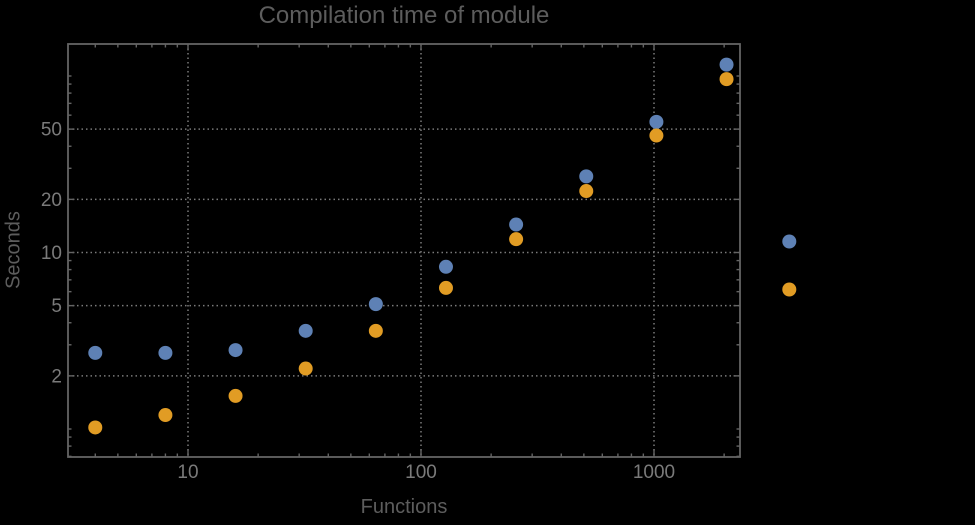 The image size is (975, 525). What do you see at coordinates (51, 130) in the screenshot?
I see `y-tick-label: 50` at bounding box center [51, 130].